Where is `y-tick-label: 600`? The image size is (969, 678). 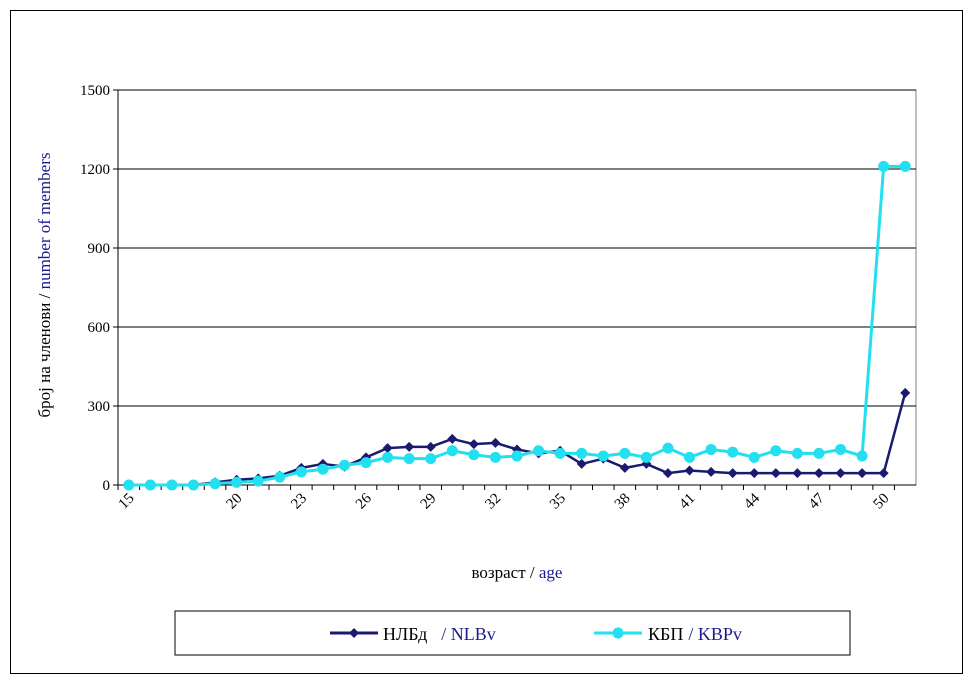 y-tick-label: 600 is located at coordinates (99, 328).